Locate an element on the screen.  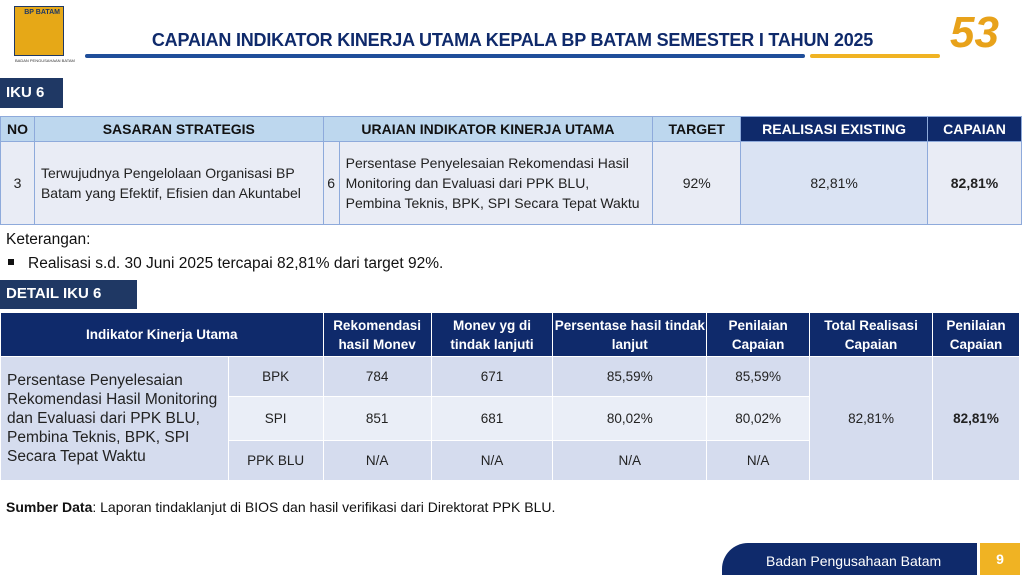
header-target: TARGET is located at coordinates (697, 129).